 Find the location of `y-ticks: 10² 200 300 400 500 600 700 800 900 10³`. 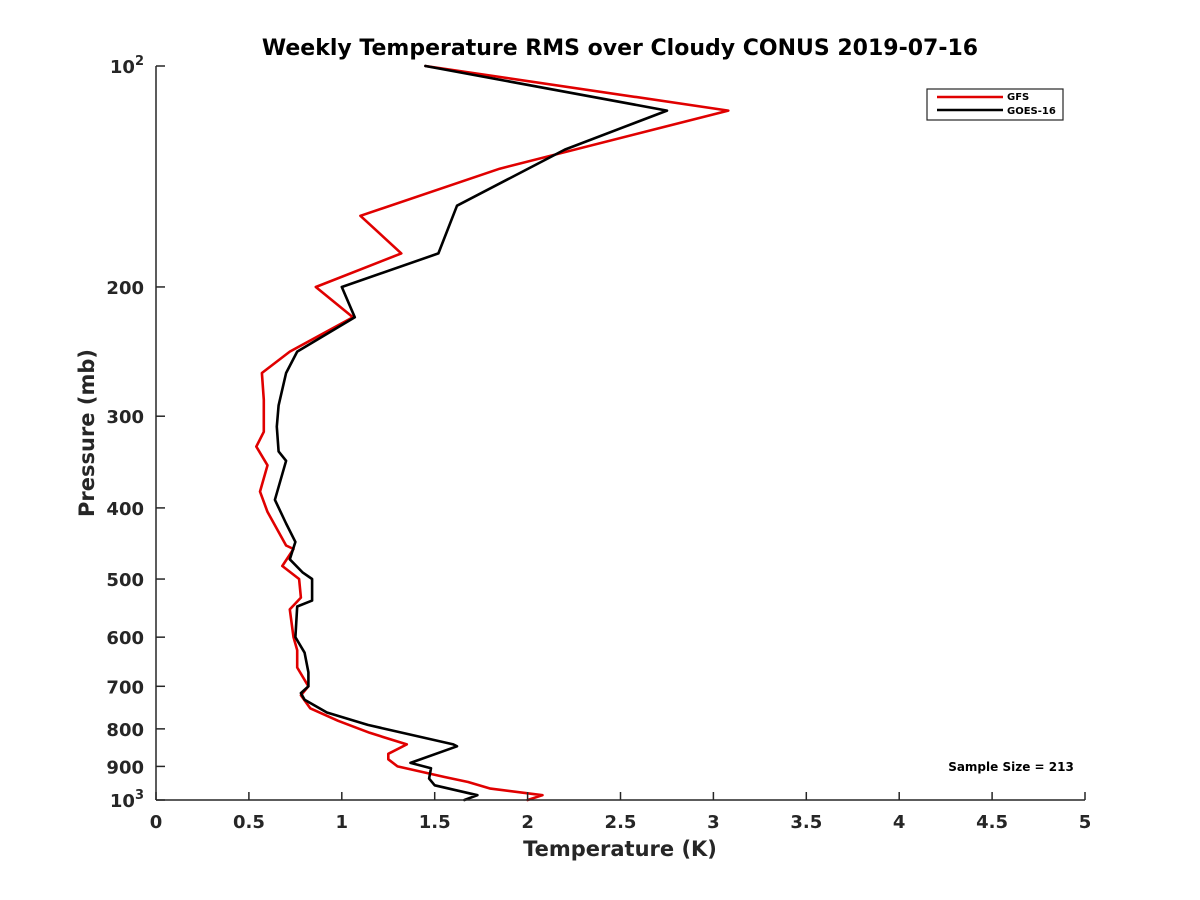

y-ticks: 10² 200 300 400 500 600 700 800 900 10³ is located at coordinates (135, 433).